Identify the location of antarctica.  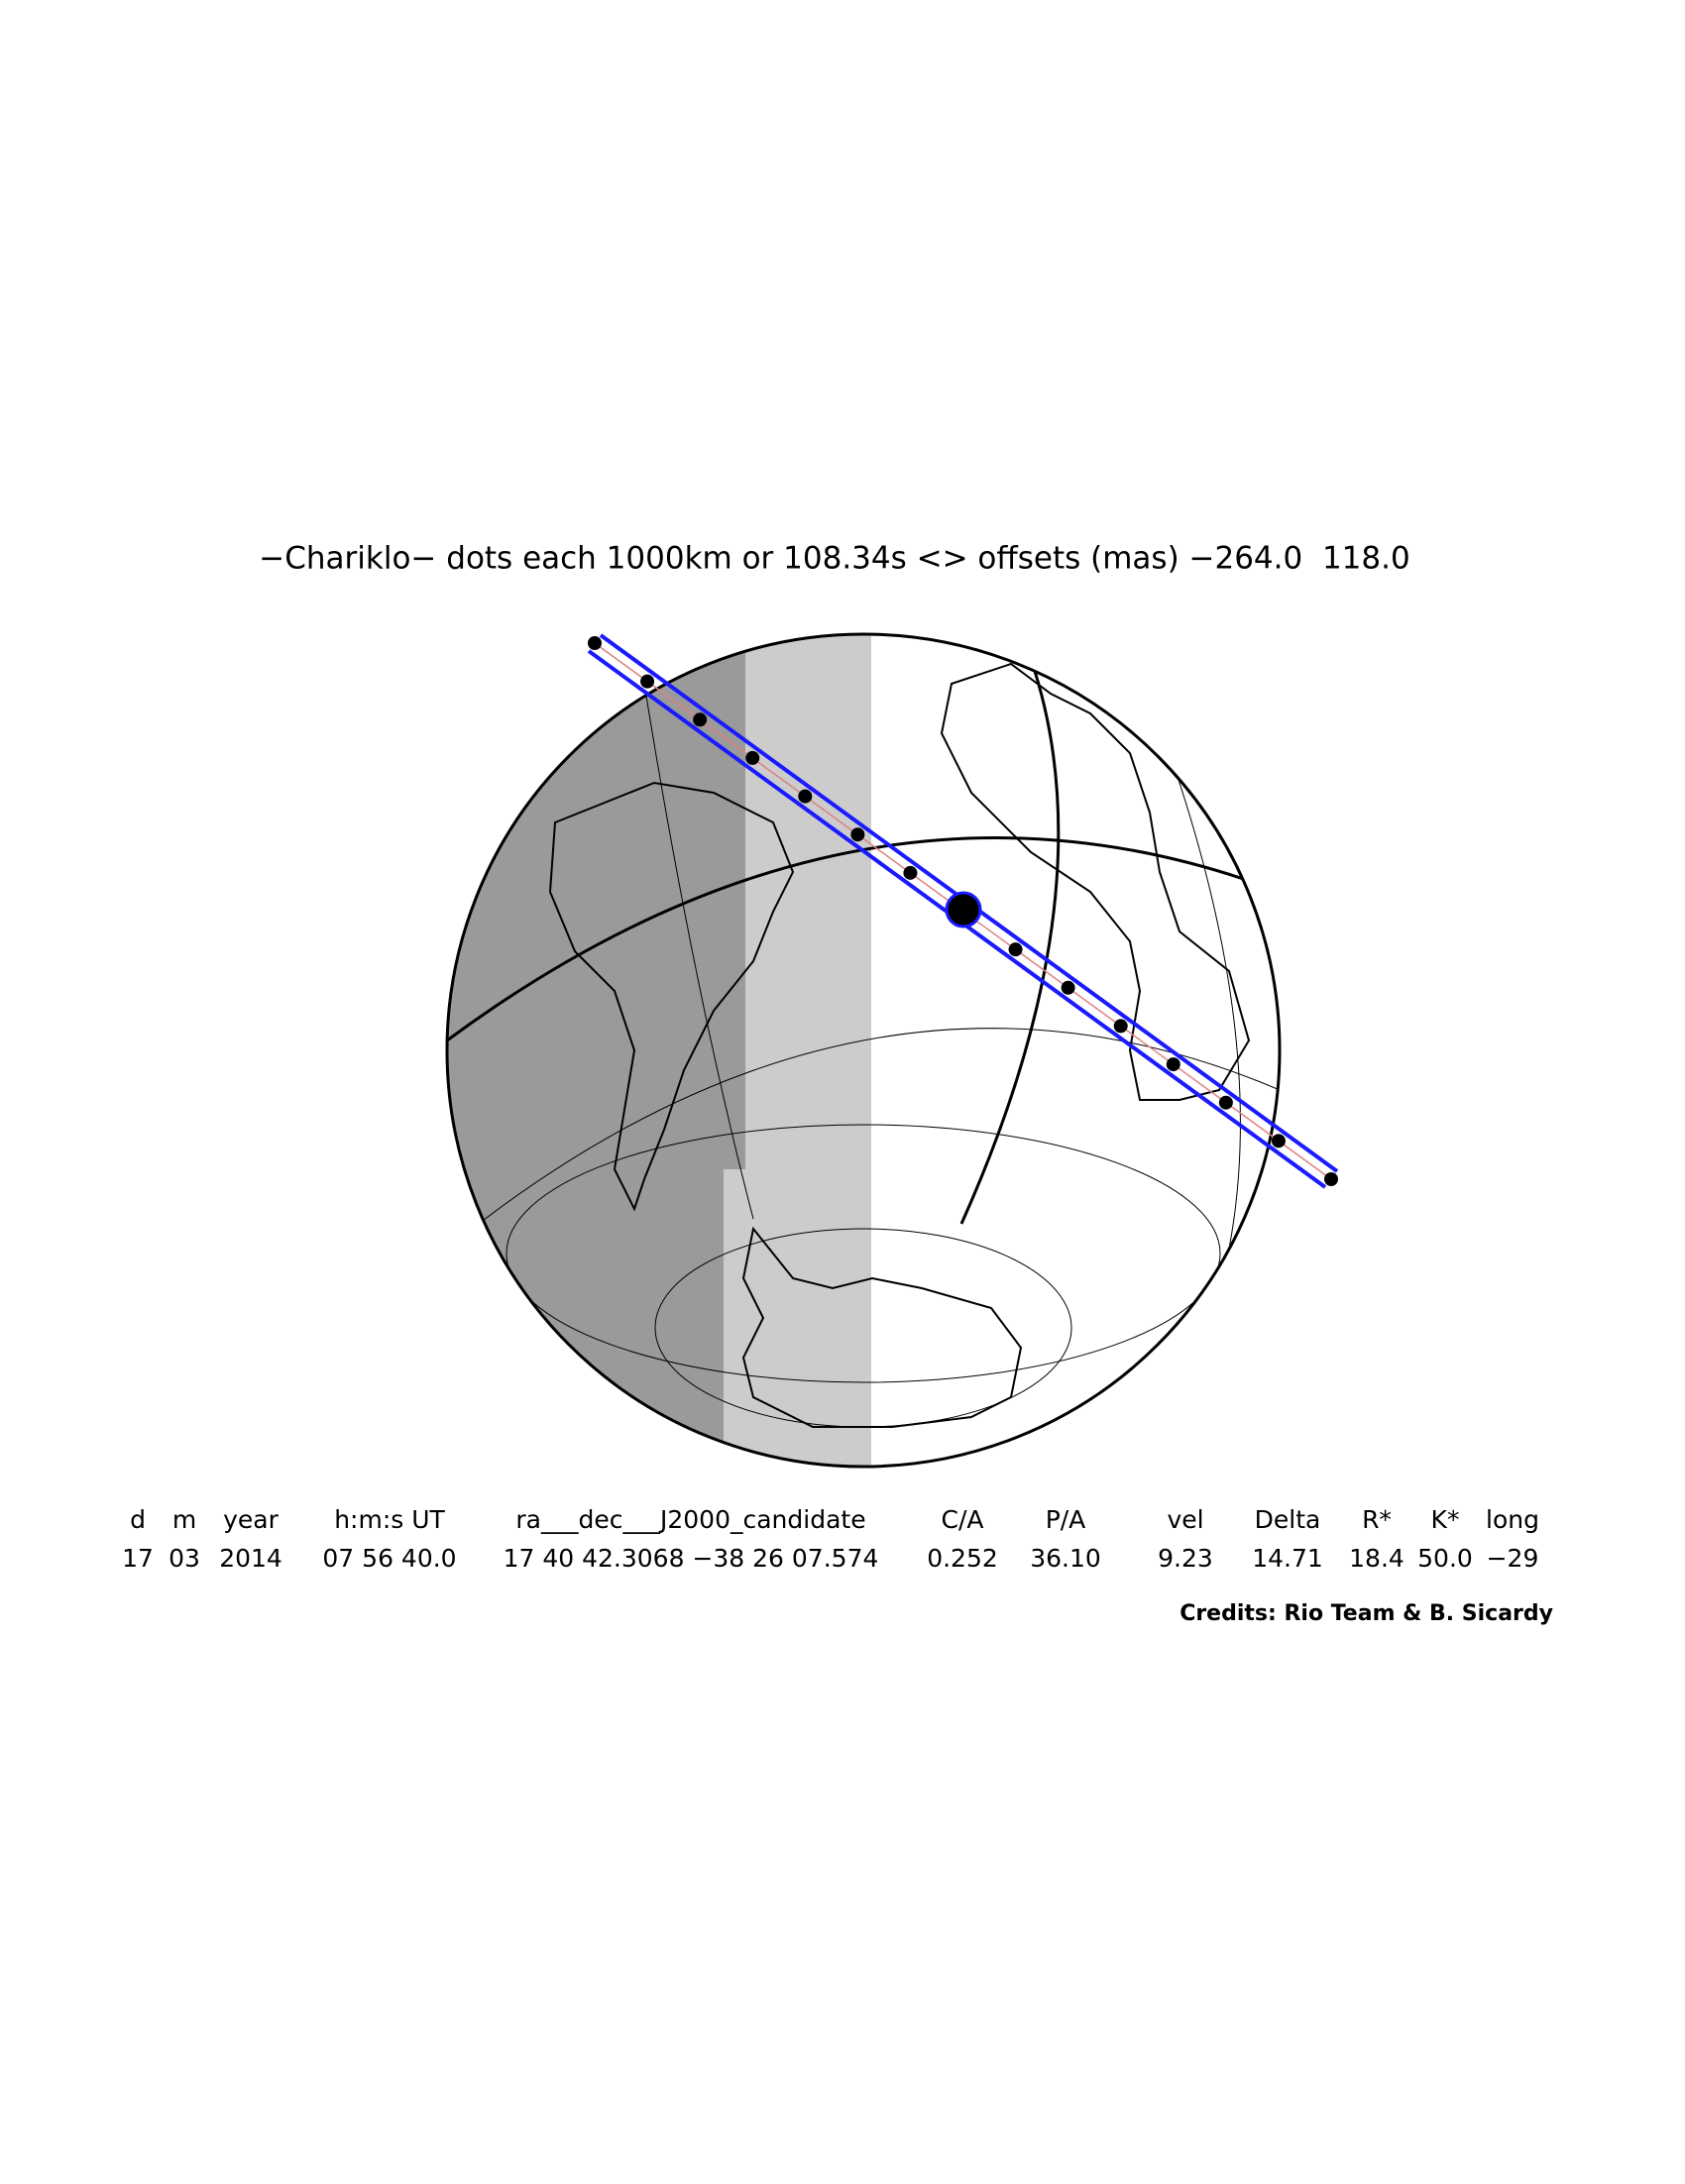
(882, 1327).